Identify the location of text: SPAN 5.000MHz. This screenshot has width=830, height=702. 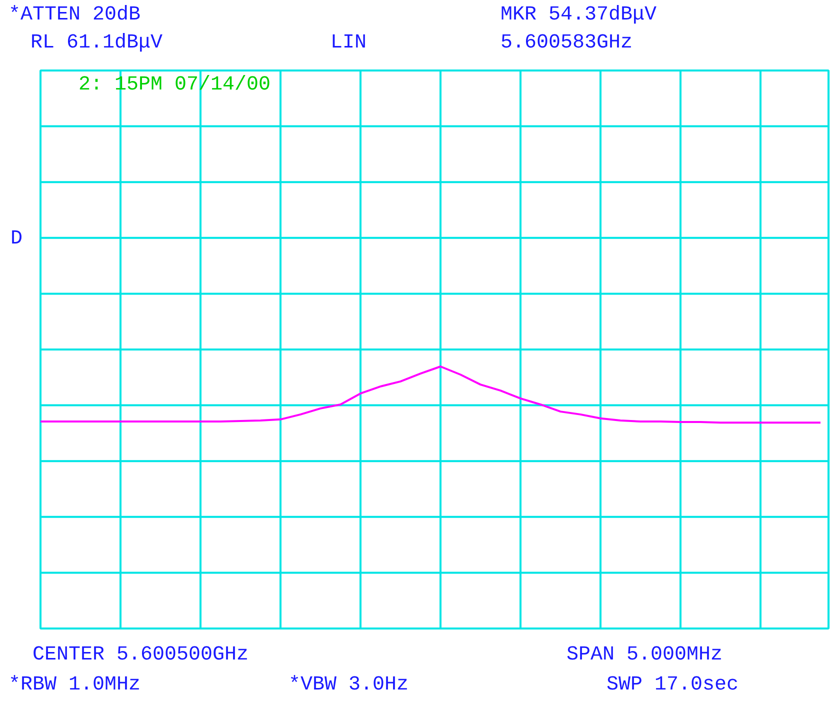
(644, 655).